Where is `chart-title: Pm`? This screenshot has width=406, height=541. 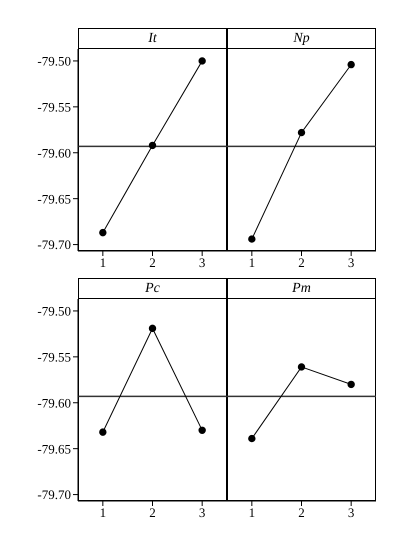
chart-title: Pm is located at coordinates (301, 288).